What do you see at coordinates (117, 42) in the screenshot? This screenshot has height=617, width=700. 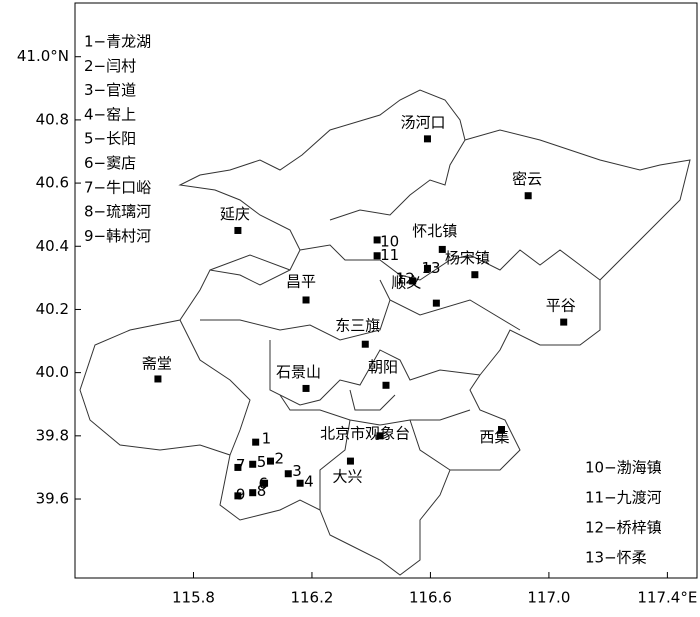 I see `legend-note: 1−青龙湖` at bounding box center [117, 42].